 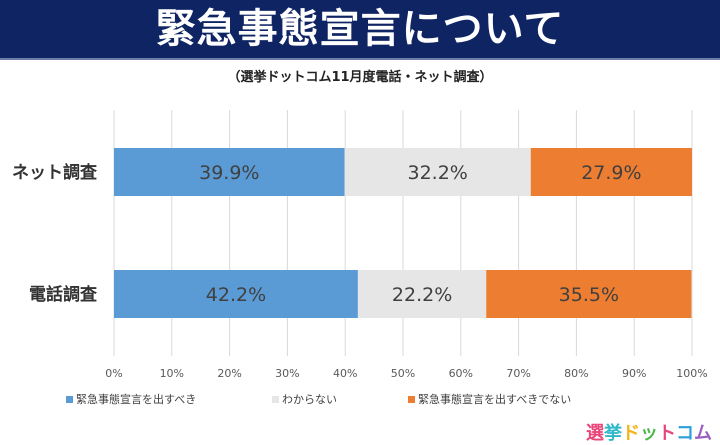 What do you see at coordinates (634, 373) in the screenshot?
I see `x-tick-label: 90%` at bounding box center [634, 373].